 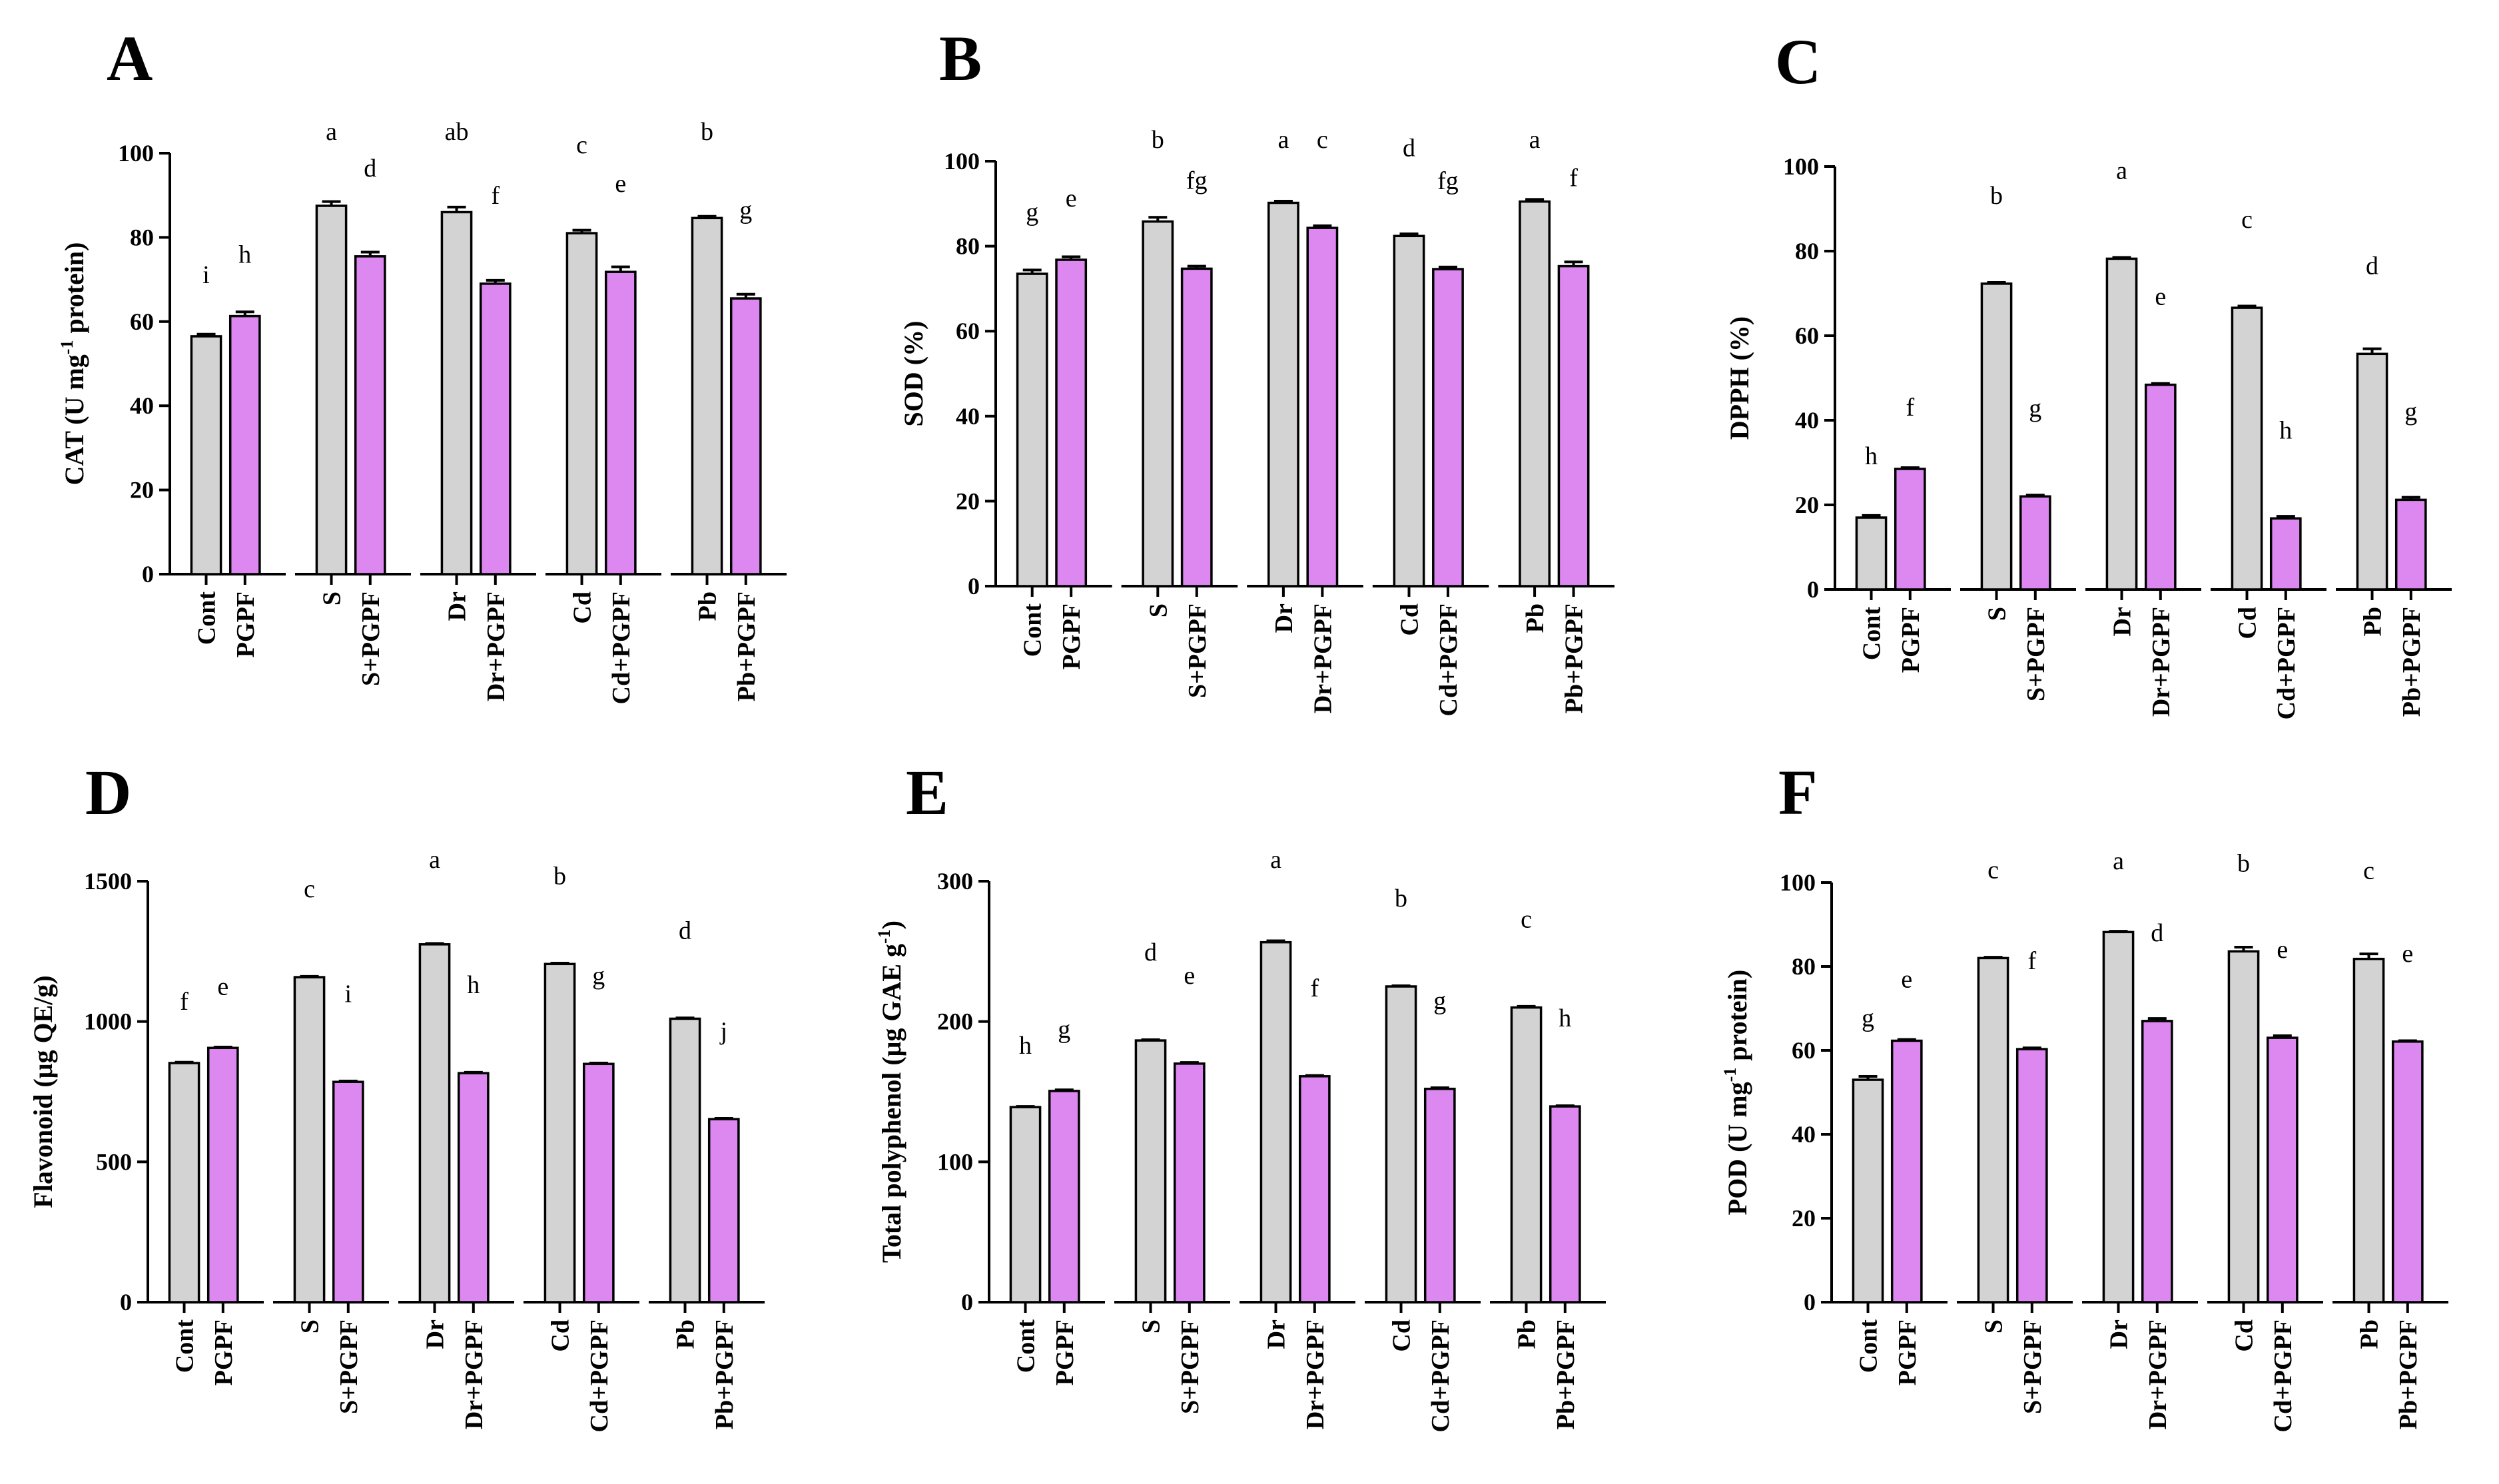 What do you see at coordinates (206, 455) in the screenshot?
I see `bar-cont` at bounding box center [206, 455].